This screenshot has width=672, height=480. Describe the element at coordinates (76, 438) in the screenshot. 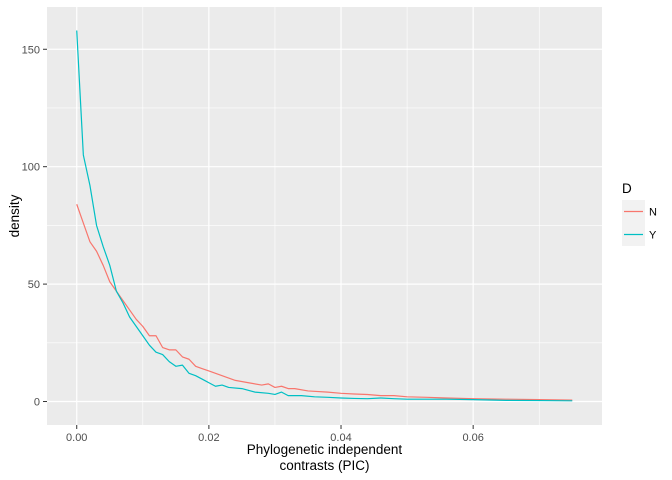

I see `x-tick-label: 0.00` at that location.